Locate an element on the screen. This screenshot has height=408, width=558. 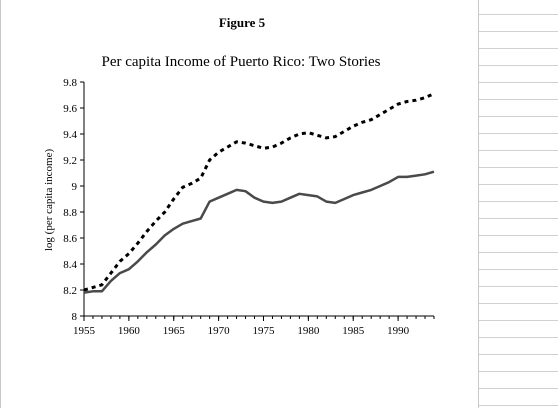
x-tick-label: 1960 is located at coordinates (129, 331).